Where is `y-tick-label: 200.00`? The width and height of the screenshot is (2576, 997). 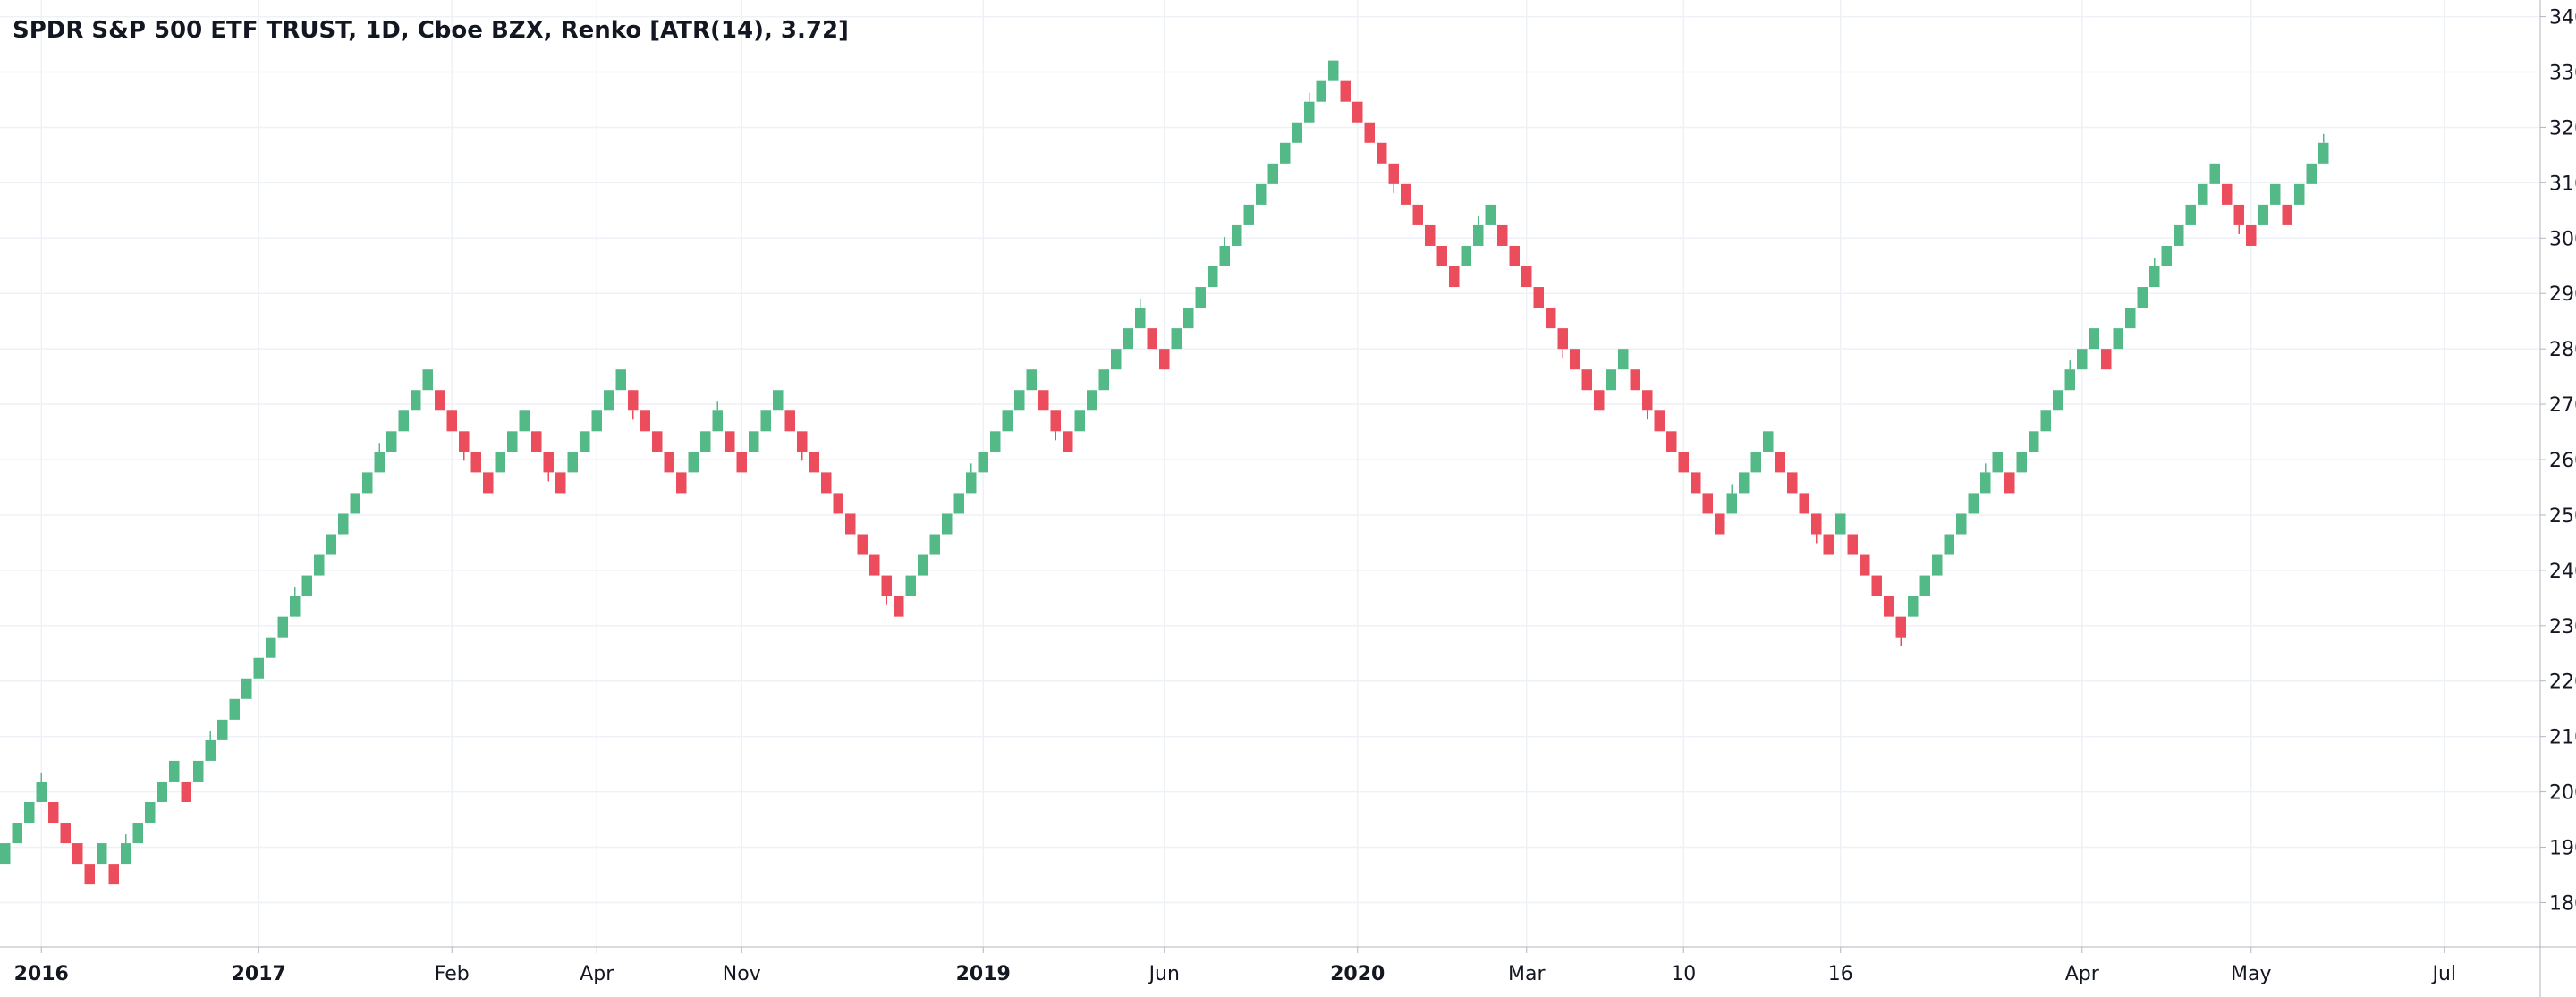
y-tick-label: 200.00 is located at coordinates (2562, 793).